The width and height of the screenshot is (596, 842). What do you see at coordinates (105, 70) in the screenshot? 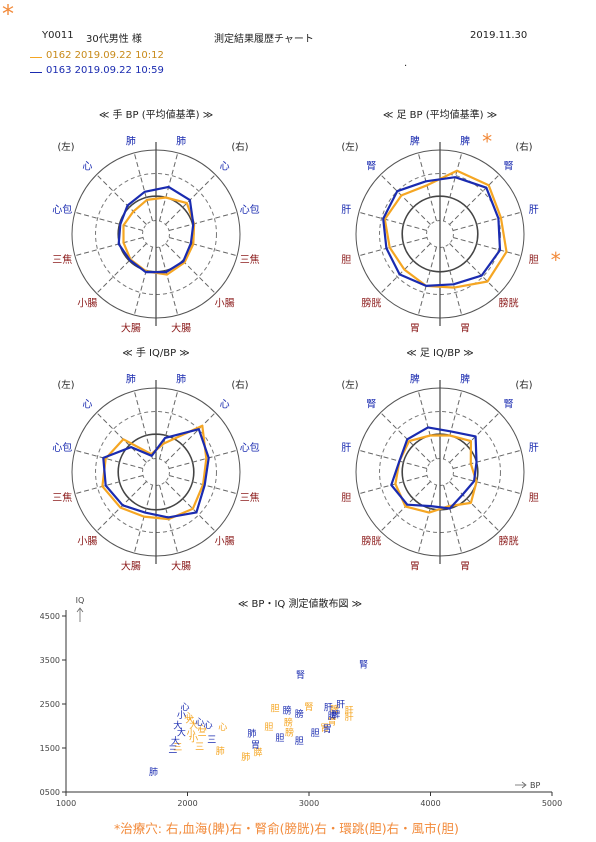
I see `legend-label-2: 0163 2019.09.22 10:59` at bounding box center [105, 70].